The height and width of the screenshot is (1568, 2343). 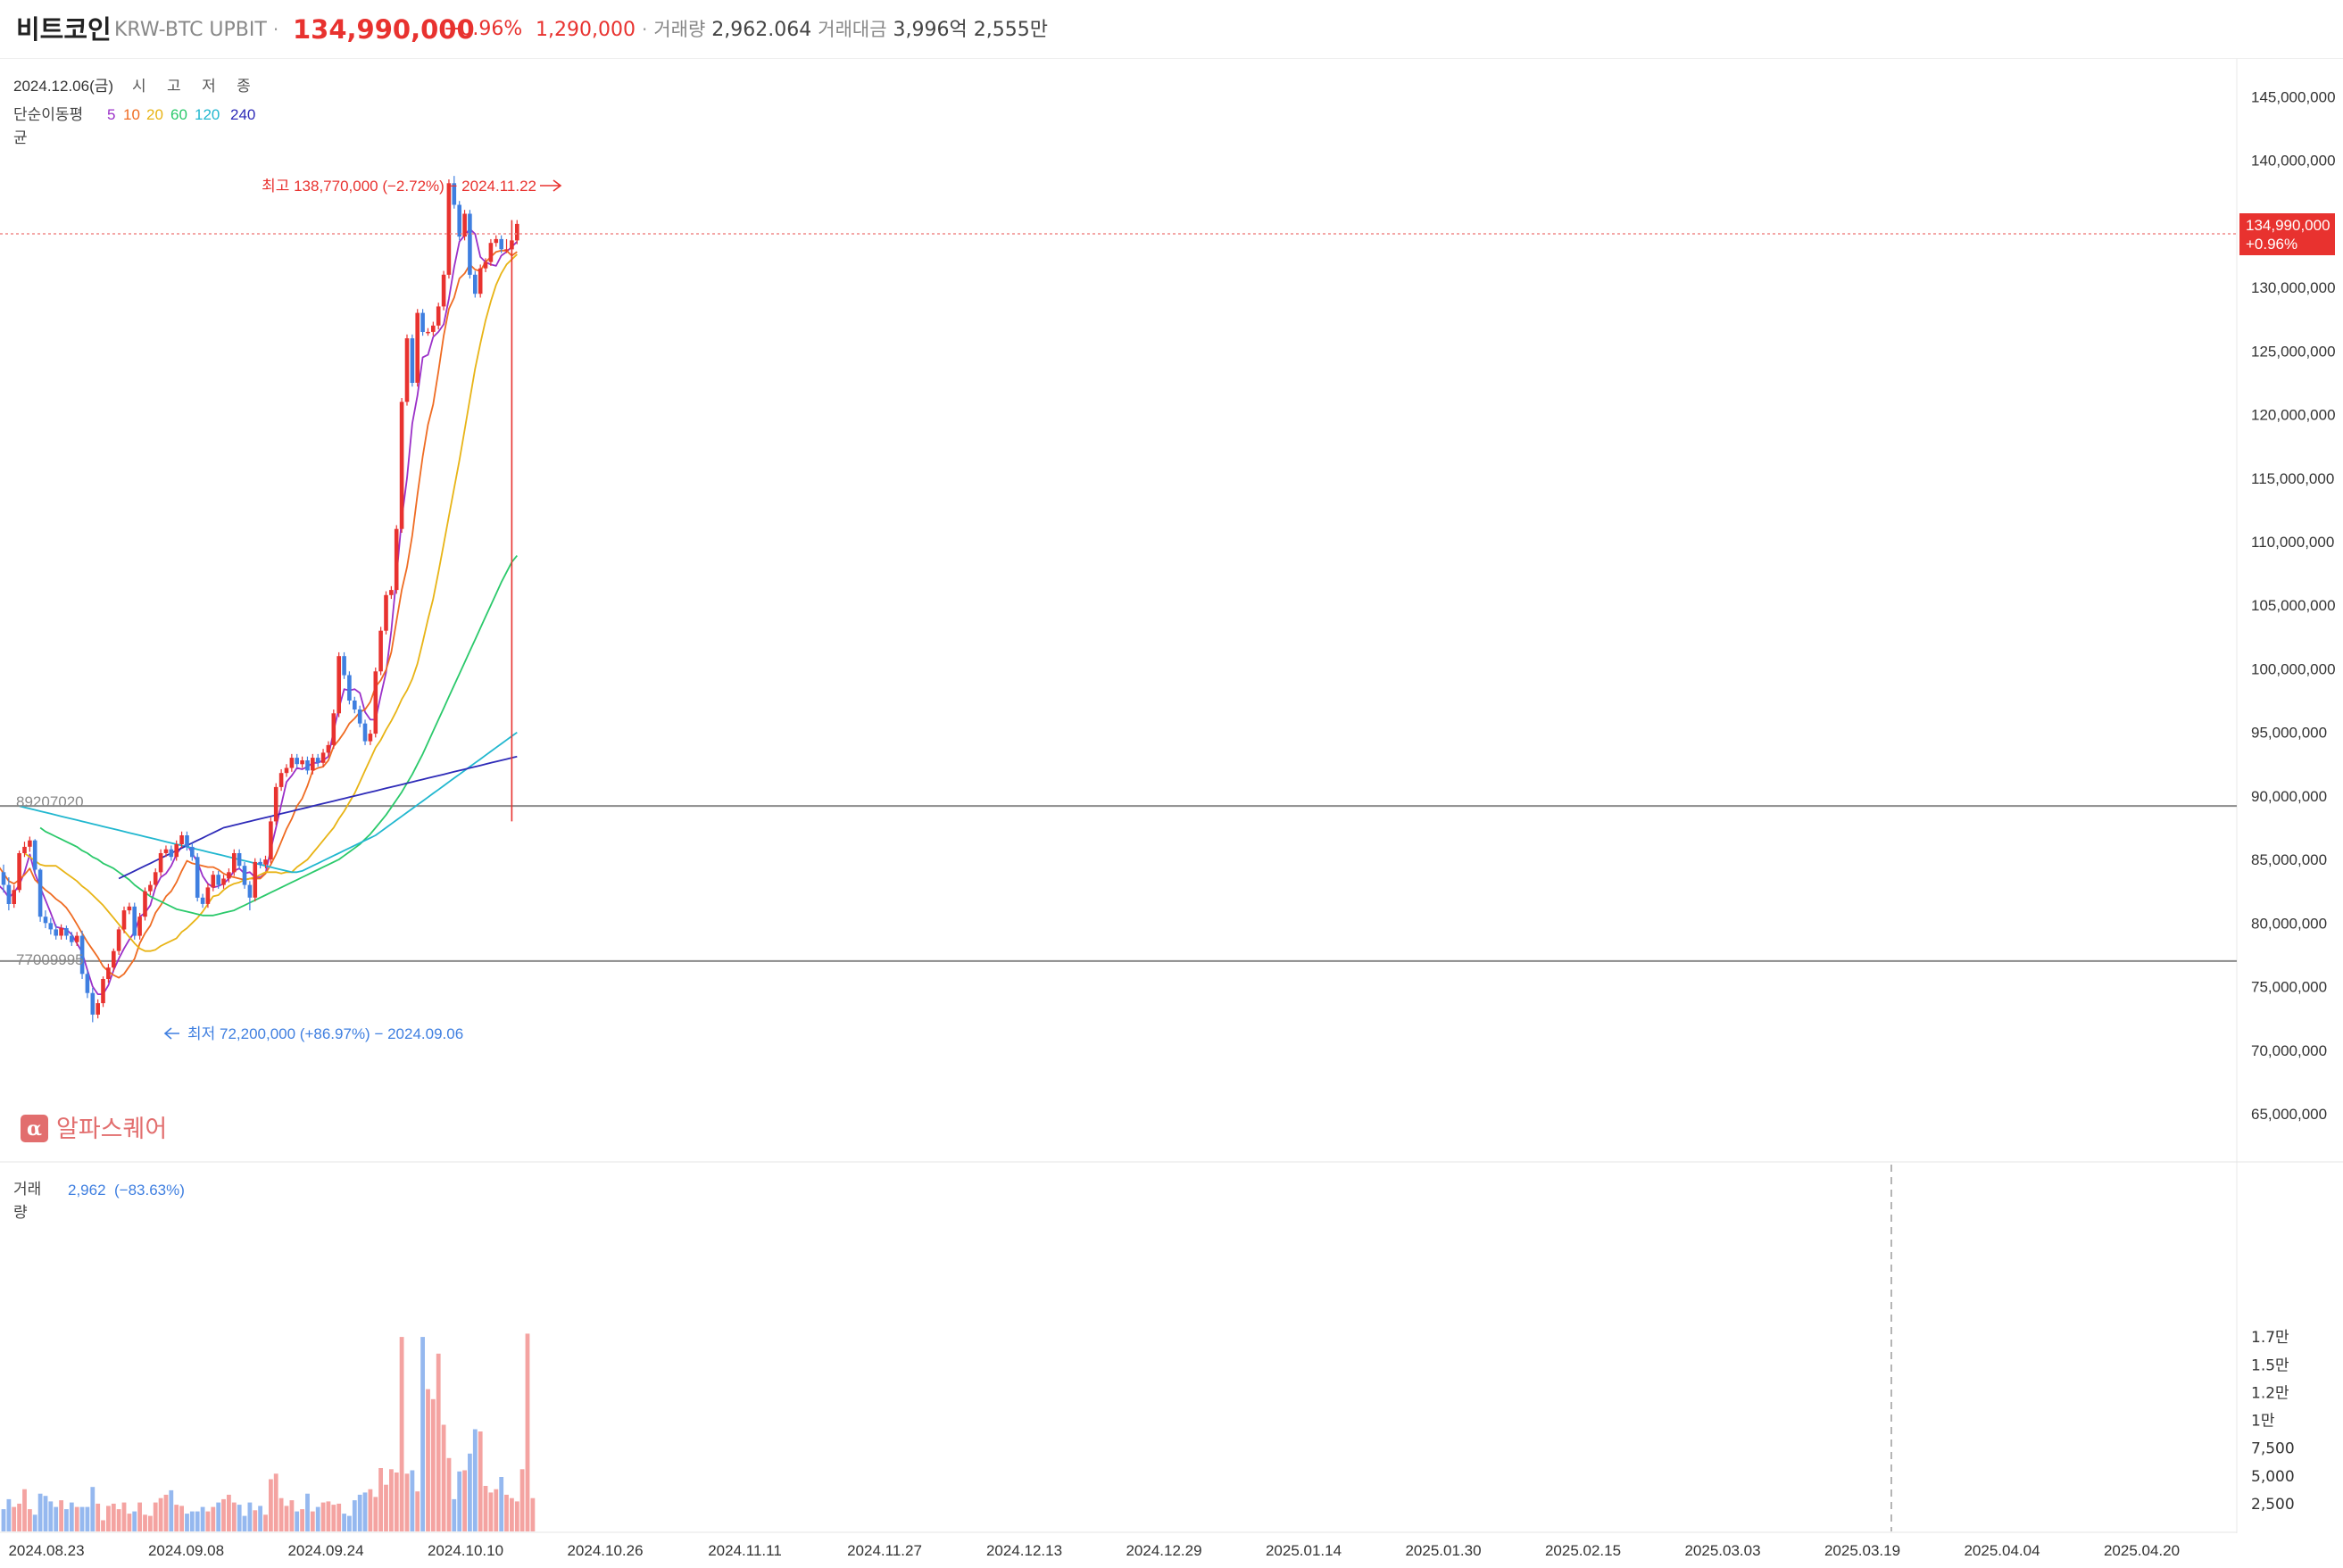 I want to click on asset-name: 비트코인, so click(x=64, y=29).